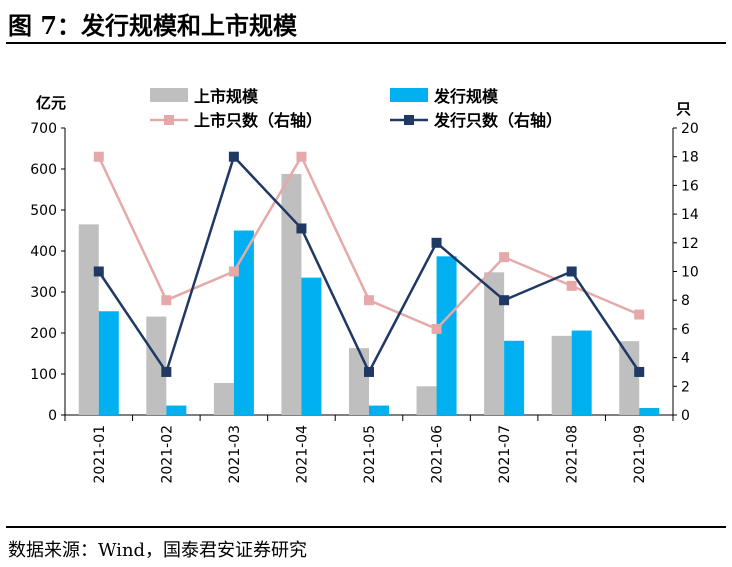 Image resolution: width=732 pixels, height=567 pixels. Describe the element at coordinates (690, 273) in the screenshot. I see `right-tick-label: 10` at that location.